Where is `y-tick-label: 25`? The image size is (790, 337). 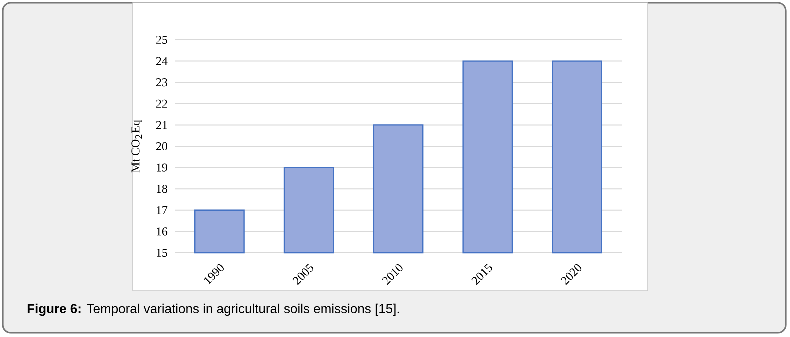 y-tick-label: 25 is located at coordinates (162, 40).